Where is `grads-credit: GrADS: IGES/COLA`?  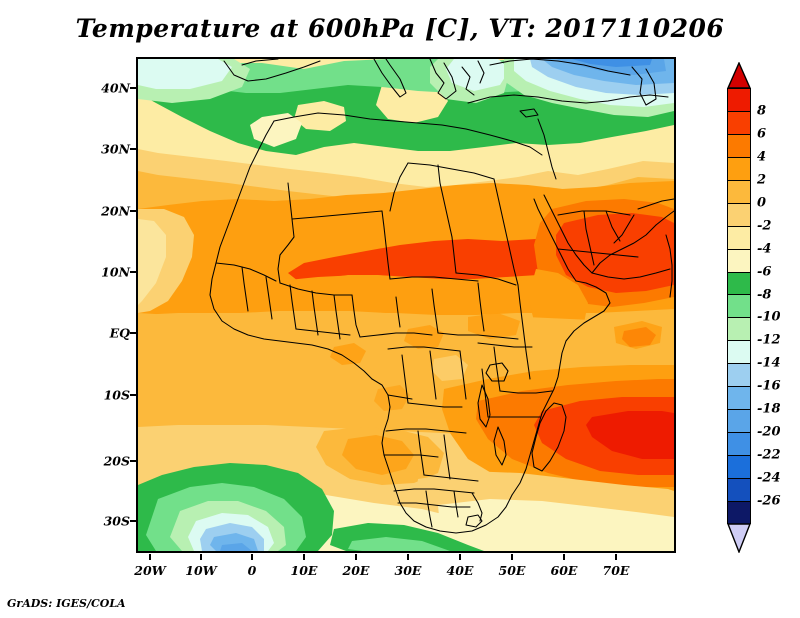 grads-credit: GrADS: IGES/COLA is located at coordinates (66, 603).